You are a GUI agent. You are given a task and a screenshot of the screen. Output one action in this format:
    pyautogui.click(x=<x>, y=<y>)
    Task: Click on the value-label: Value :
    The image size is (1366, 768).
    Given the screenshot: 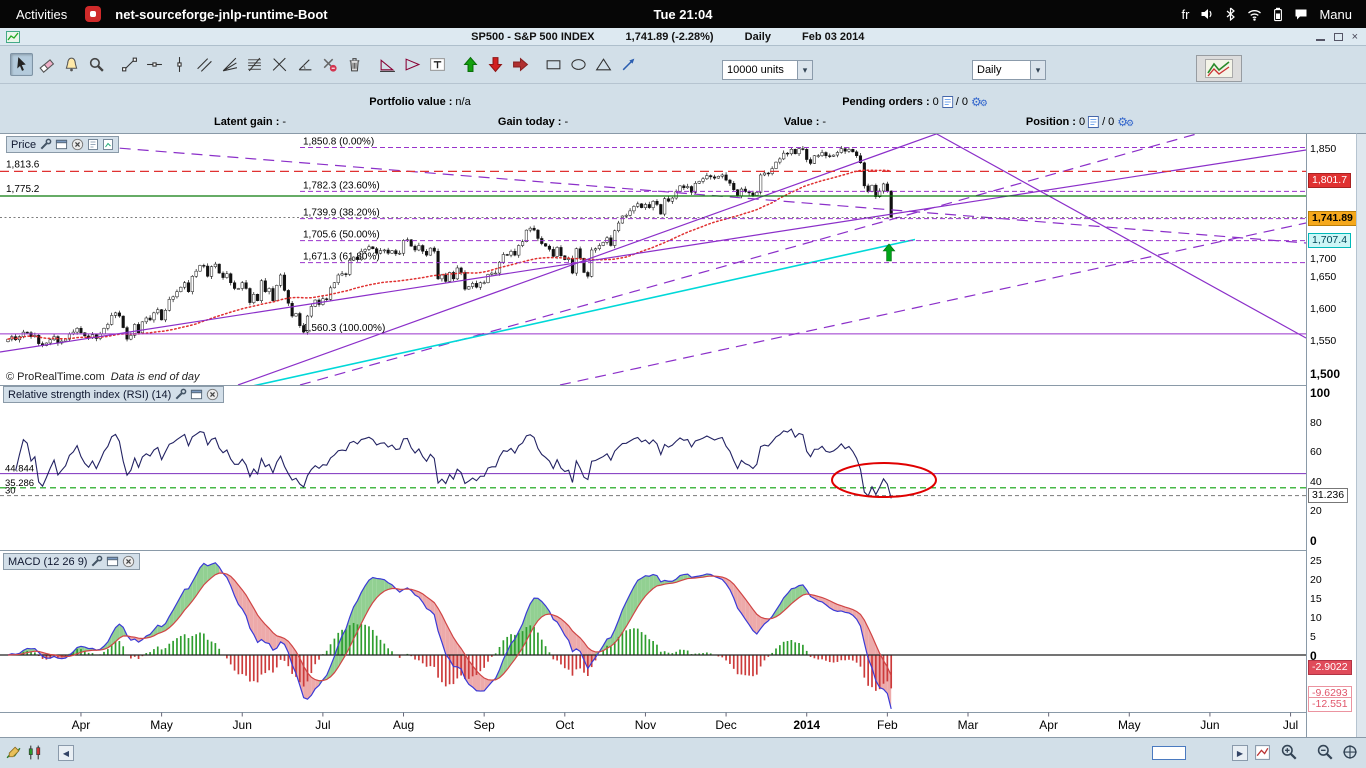 What is the action you would take?
    pyautogui.click(x=801, y=122)
    